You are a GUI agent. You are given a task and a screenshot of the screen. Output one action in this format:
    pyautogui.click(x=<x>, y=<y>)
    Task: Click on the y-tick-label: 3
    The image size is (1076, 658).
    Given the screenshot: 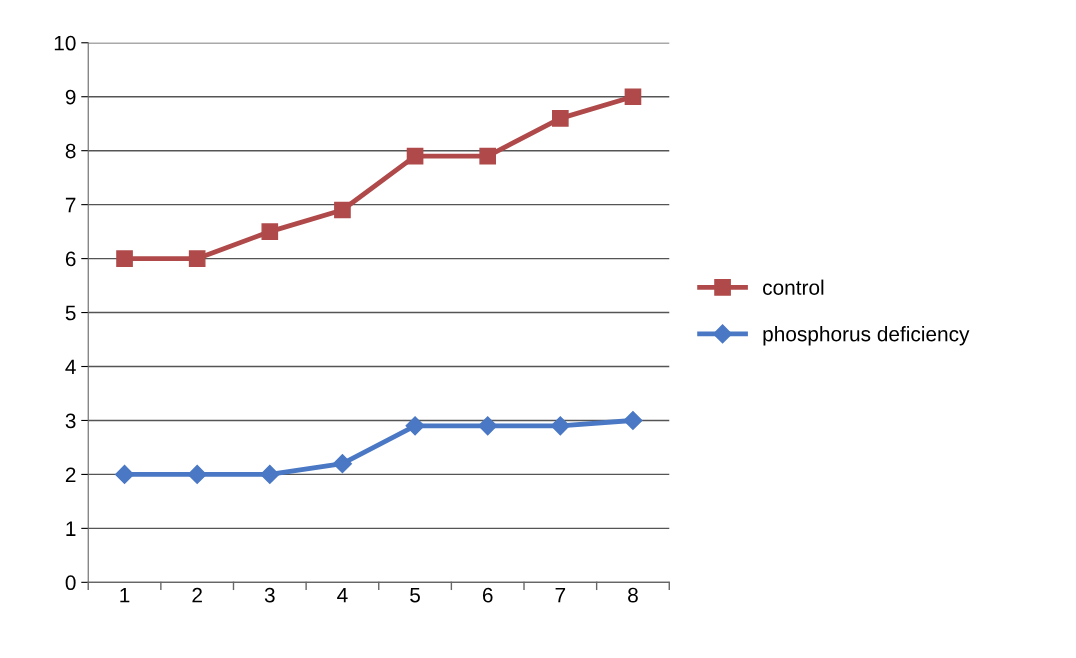 What is the action you would take?
    pyautogui.click(x=70, y=421)
    